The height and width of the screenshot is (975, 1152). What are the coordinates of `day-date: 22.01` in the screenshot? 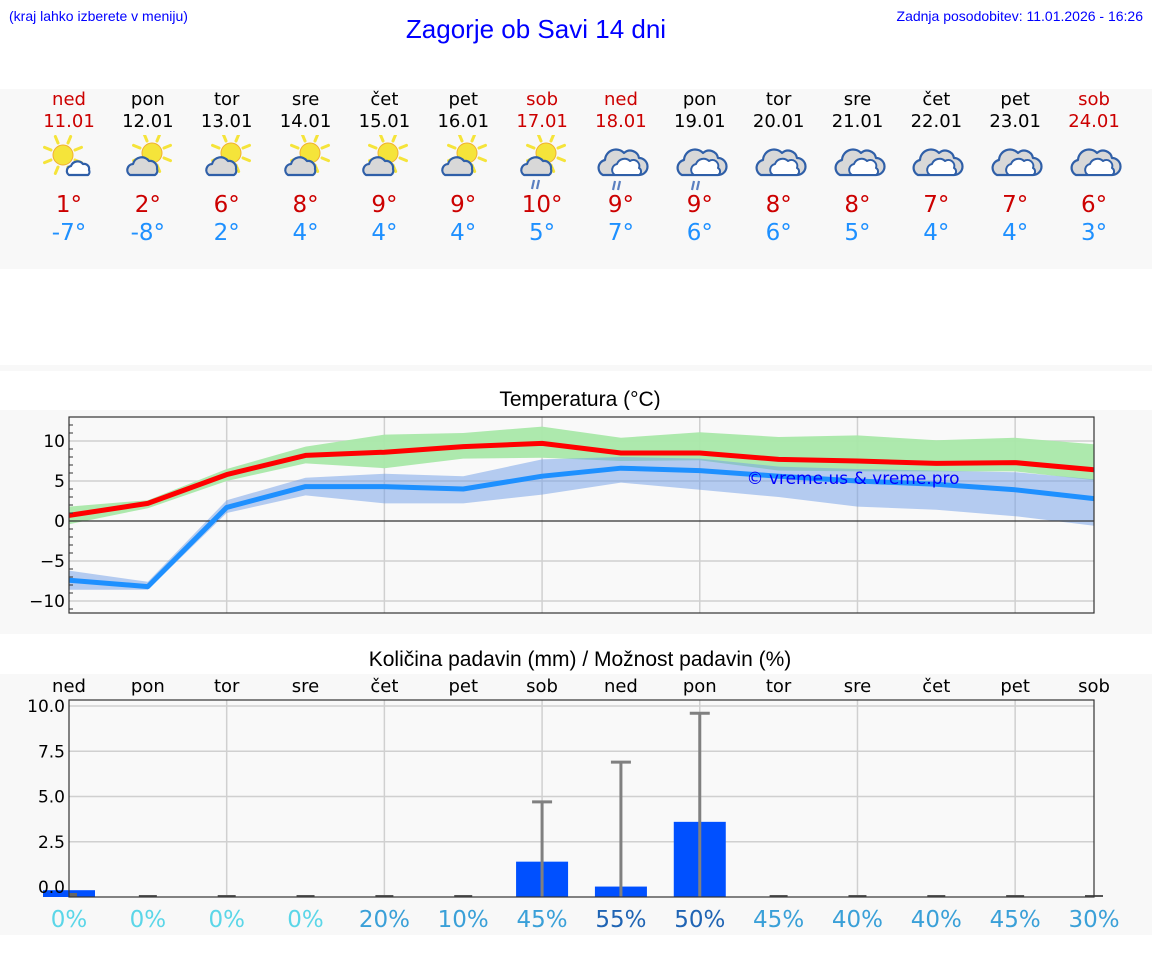 It's located at (936, 121).